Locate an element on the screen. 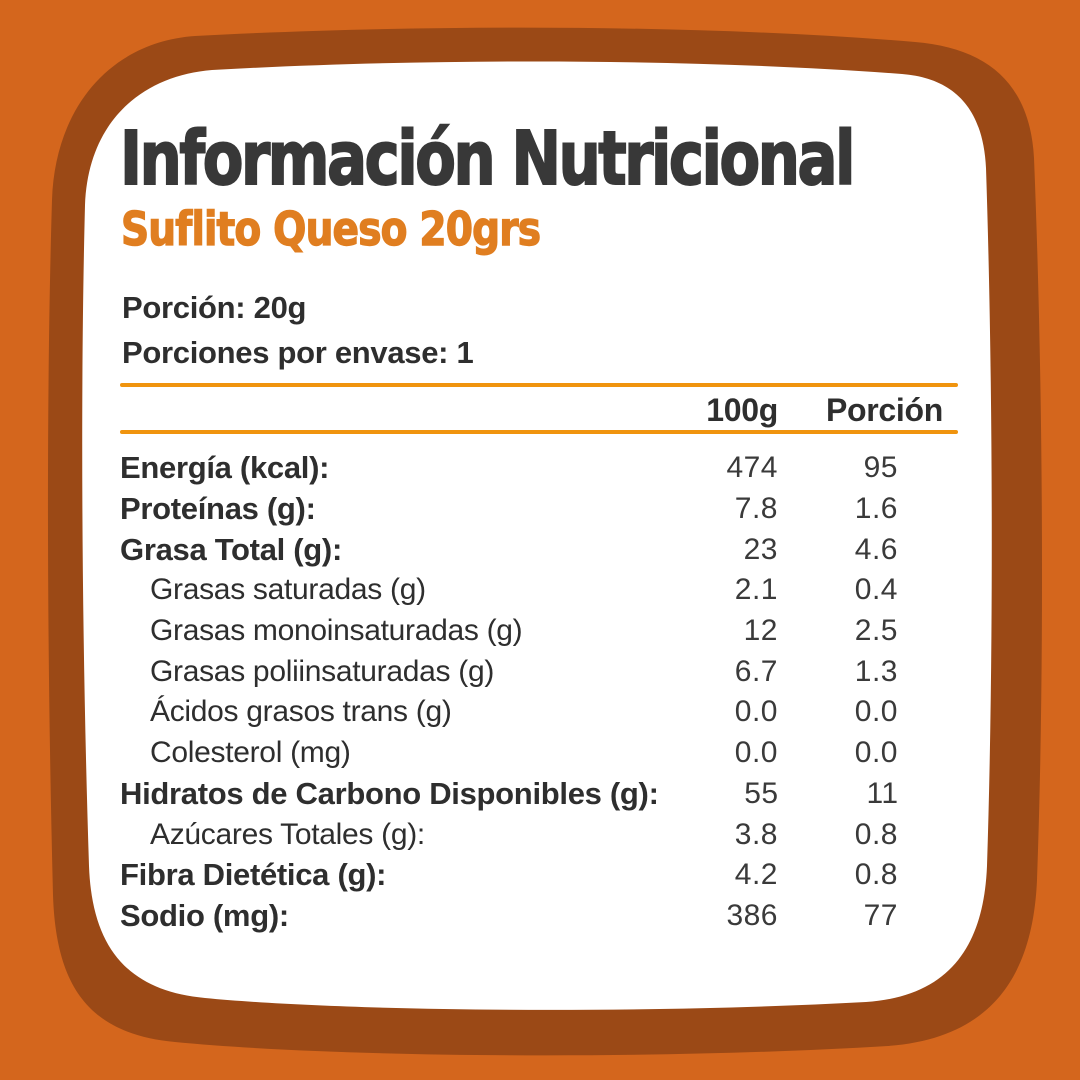 Image resolution: width=1080 pixels, height=1080 pixels. table-row: Grasa Total (g): 23 4.6 is located at coordinates (539, 549).